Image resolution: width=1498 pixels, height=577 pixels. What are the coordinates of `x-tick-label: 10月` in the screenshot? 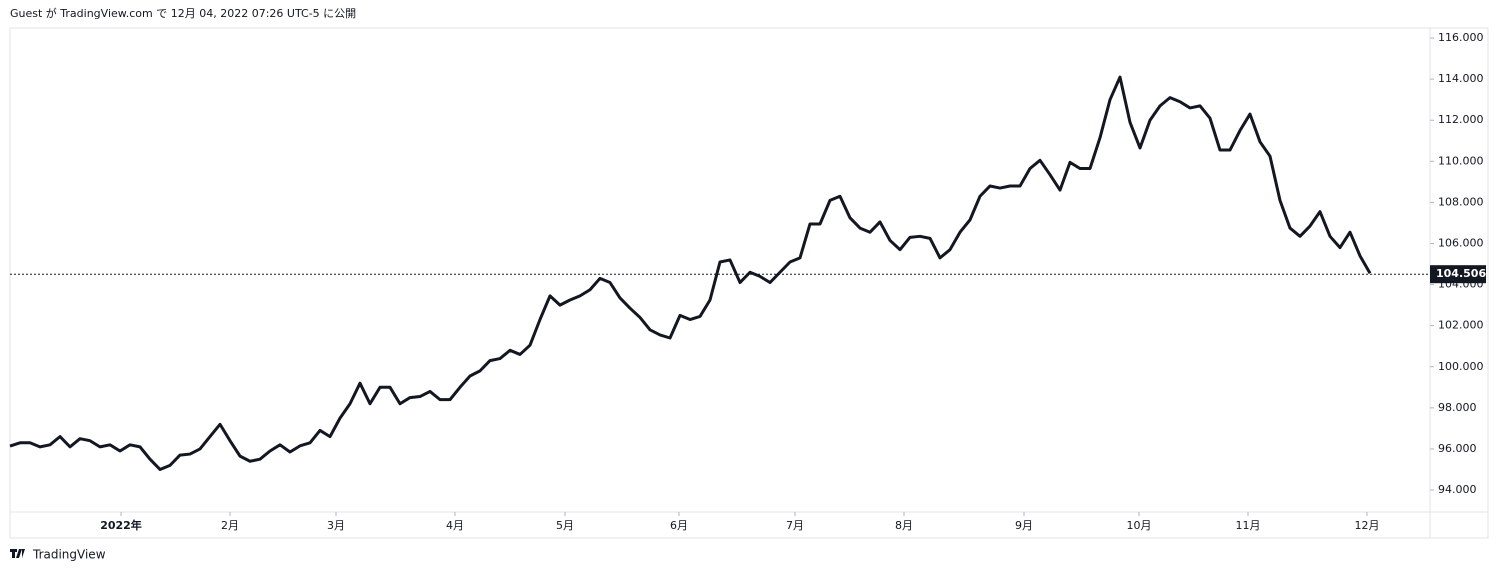 It's located at (1139, 525).